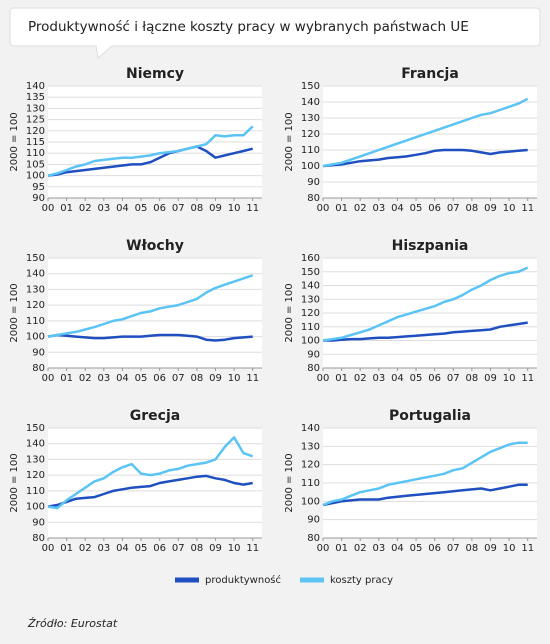 Image resolution: width=550 pixels, height=644 pixels. Describe the element at coordinates (310, 86) in the screenshot. I see `y-tick-label: 150` at that location.